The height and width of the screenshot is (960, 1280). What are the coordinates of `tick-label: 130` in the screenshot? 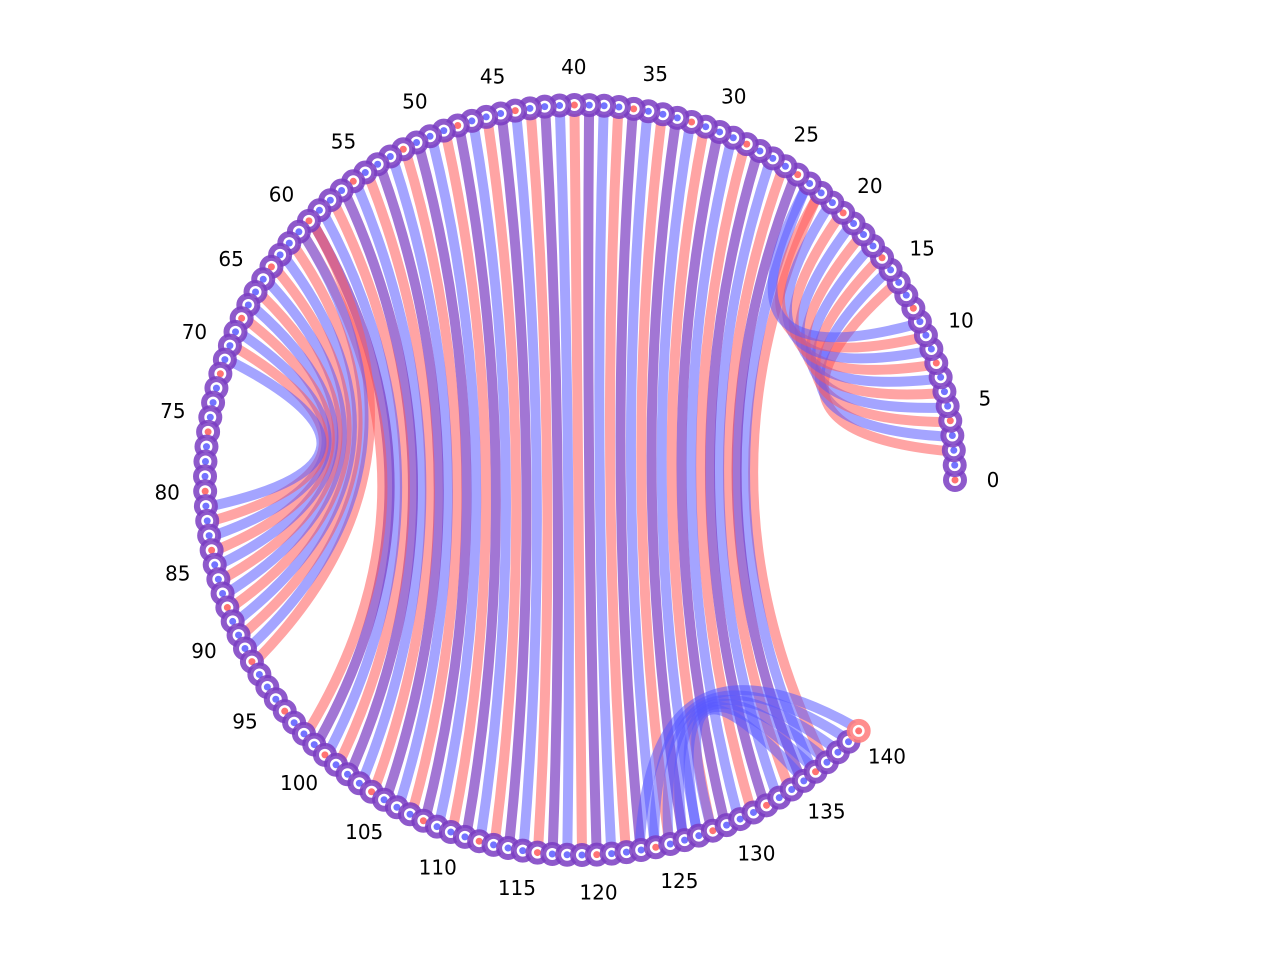 It's located at (756, 853).